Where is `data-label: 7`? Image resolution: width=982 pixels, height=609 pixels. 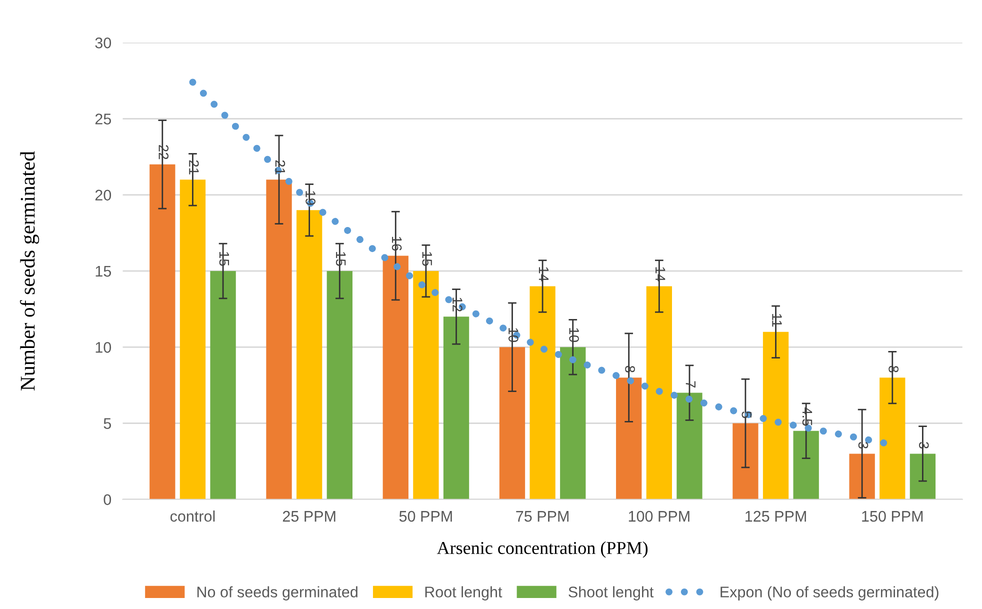
data-label: 7 is located at coordinates (691, 384).